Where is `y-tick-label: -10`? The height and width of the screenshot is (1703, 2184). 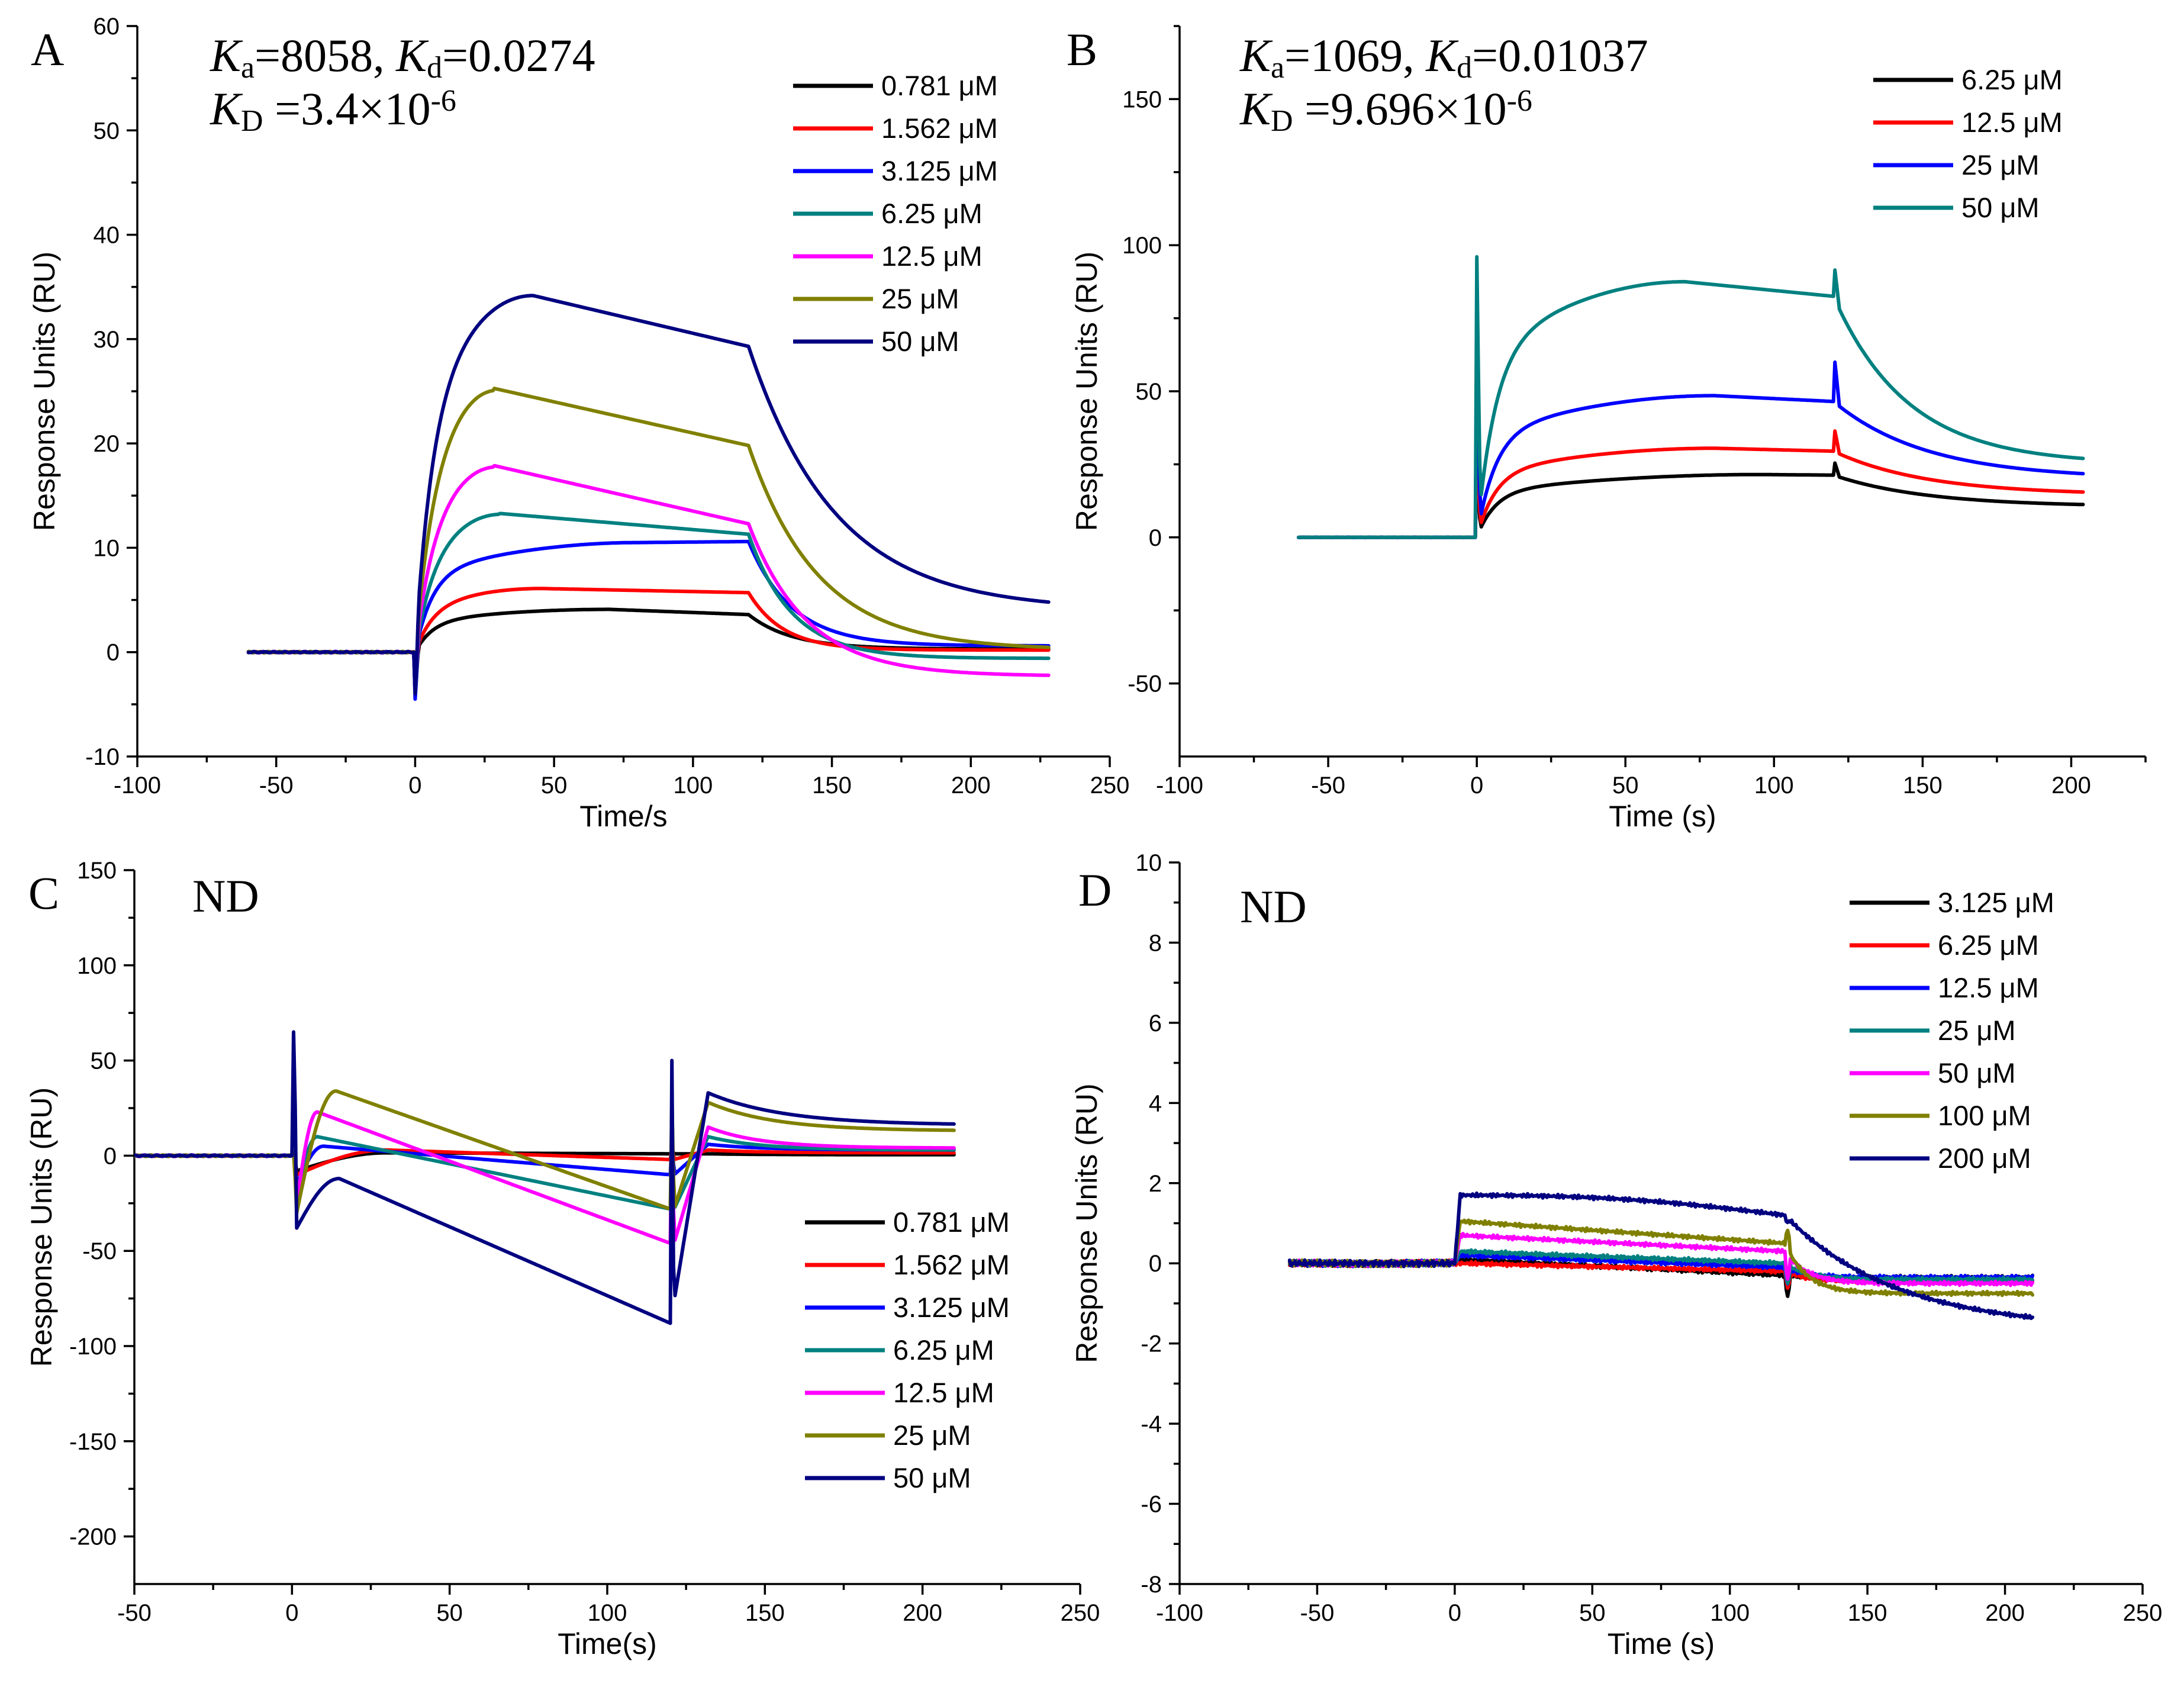 y-tick-label: -10 is located at coordinates (102, 757).